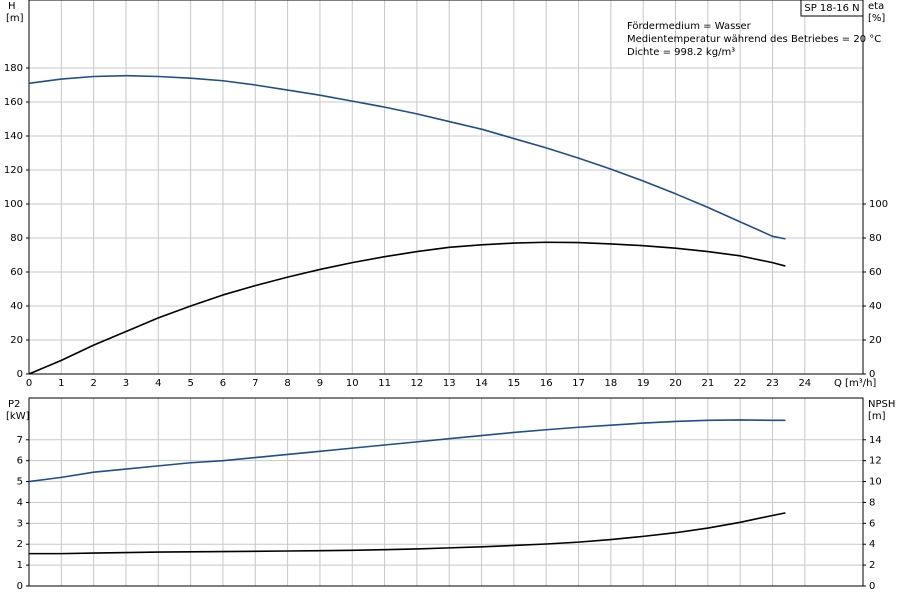 This screenshot has width=900, height=600. What do you see at coordinates (514, 383) in the screenshot?
I see `x-tick-label: 15` at bounding box center [514, 383].